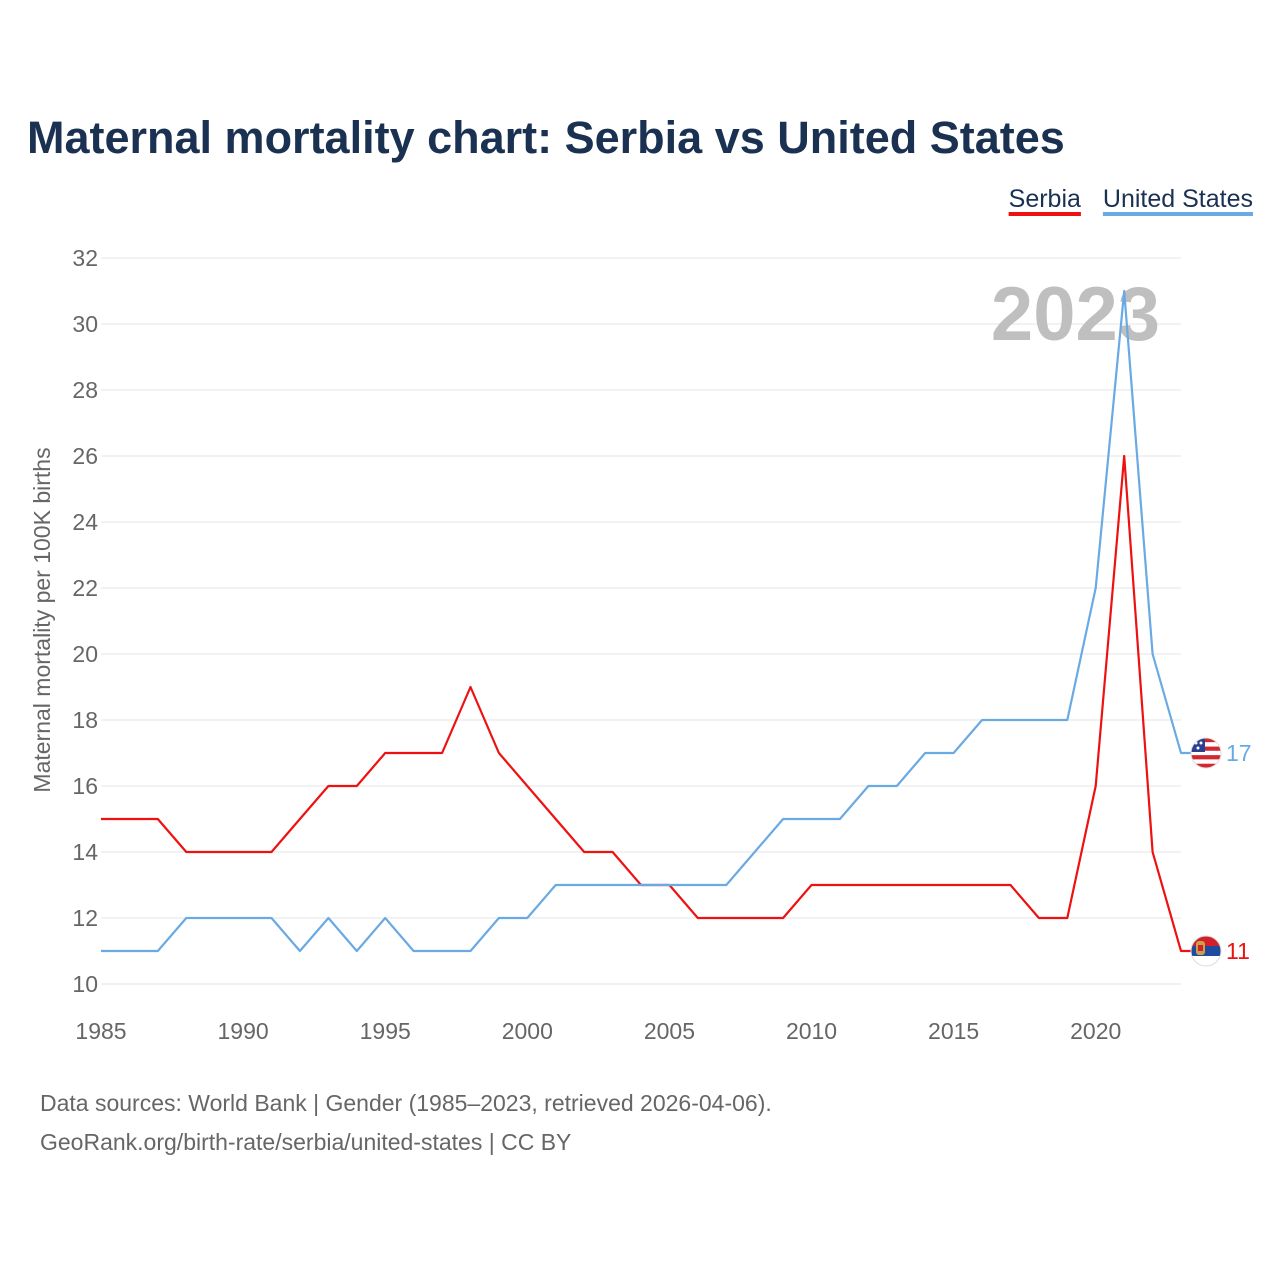 The height and width of the screenshot is (1280, 1280). What do you see at coordinates (85, 588) in the screenshot?
I see `y-tick-label: 22` at bounding box center [85, 588].